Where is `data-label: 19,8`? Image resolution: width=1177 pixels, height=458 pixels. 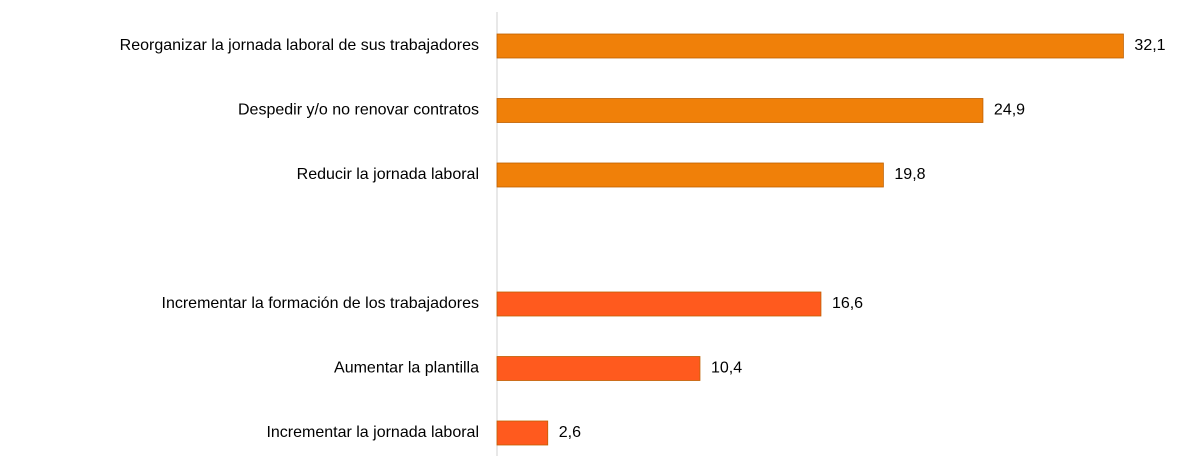 data-label: 19,8 is located at coordinates (909, 174).